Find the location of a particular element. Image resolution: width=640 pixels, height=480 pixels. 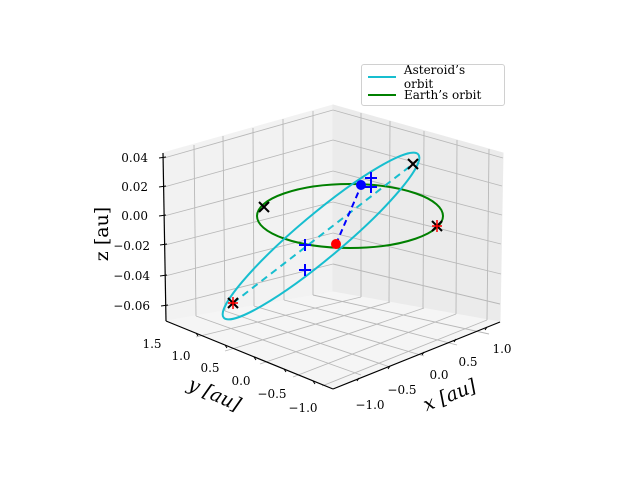

x-tick-label: 0.0 is located at coordinates (438, 375).